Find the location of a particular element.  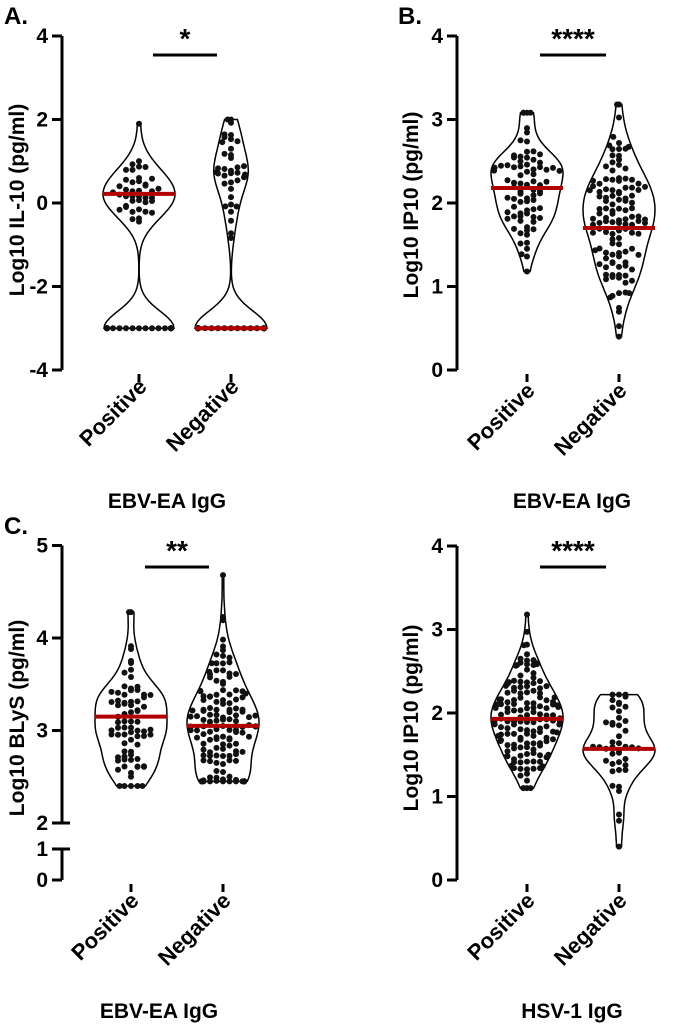

y-tick-label: 4 is located at coordinates (42, 36).